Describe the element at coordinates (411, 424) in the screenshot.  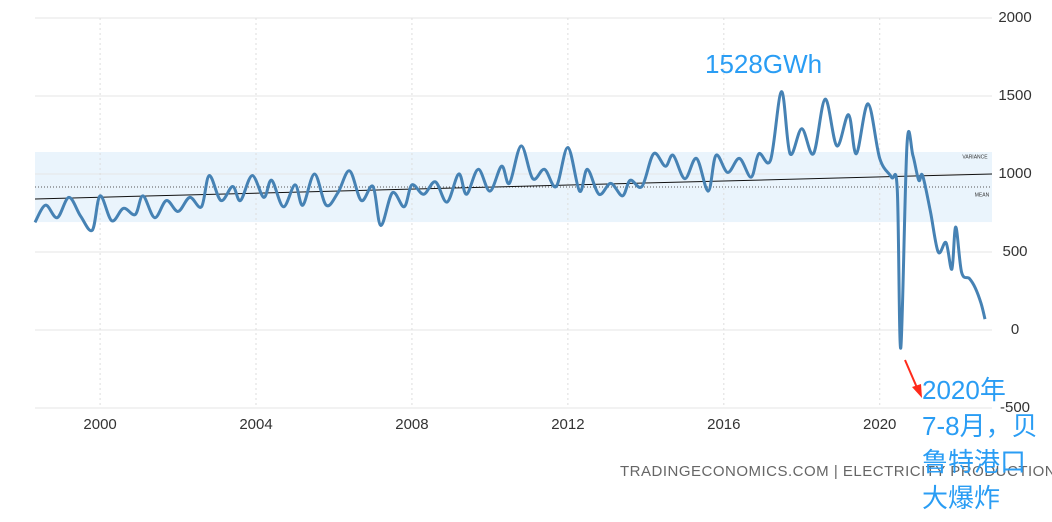
I see `x-tick-label: 2008` at that location.